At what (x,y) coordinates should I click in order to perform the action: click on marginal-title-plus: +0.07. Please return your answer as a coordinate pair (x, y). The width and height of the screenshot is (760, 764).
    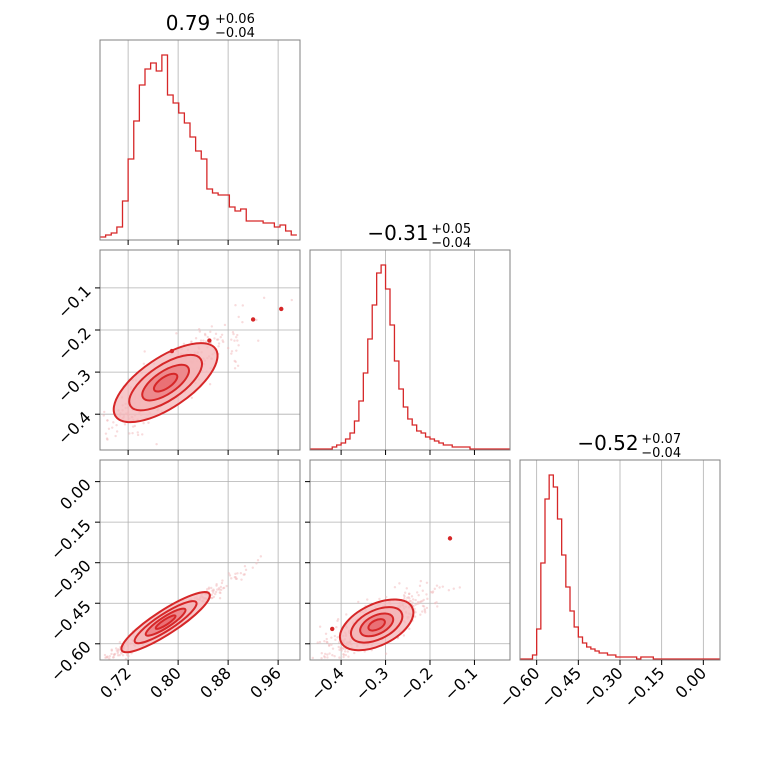
    Looking at the image, I should click on (661, 439).